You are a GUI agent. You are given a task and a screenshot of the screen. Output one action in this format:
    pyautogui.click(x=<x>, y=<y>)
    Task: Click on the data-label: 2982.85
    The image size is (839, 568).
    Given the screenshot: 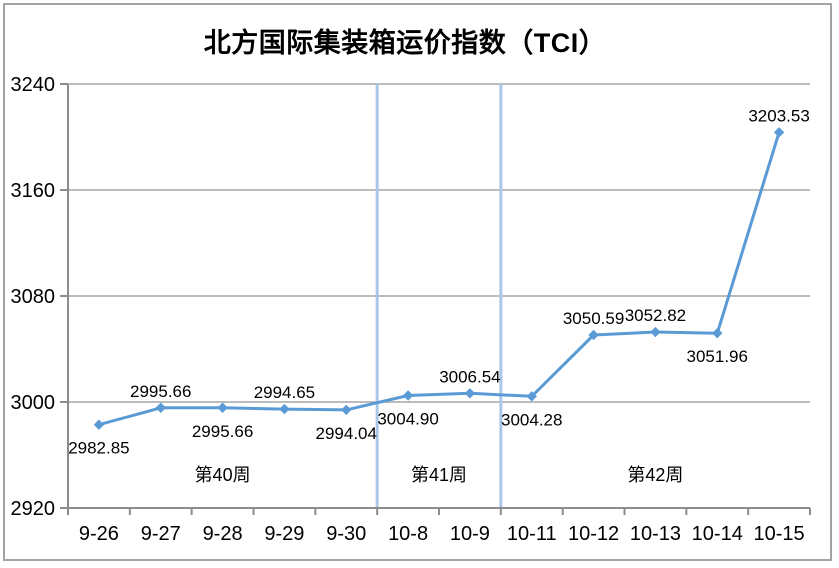 What is the action you would take?
    pyautogui.click(x=98, y=448)
    